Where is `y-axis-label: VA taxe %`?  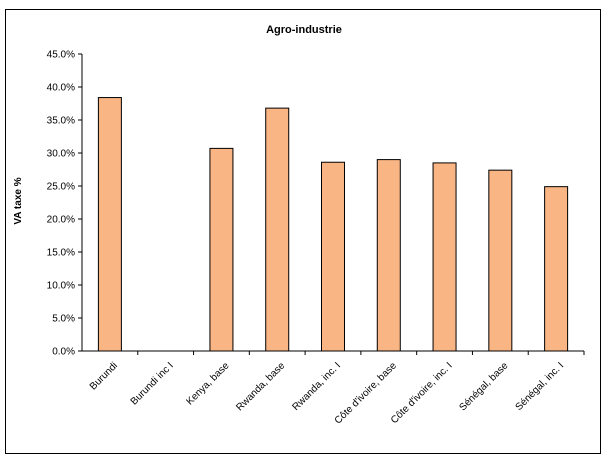 y-axis-label: VA taxe % is located at coordinates (18, 200).